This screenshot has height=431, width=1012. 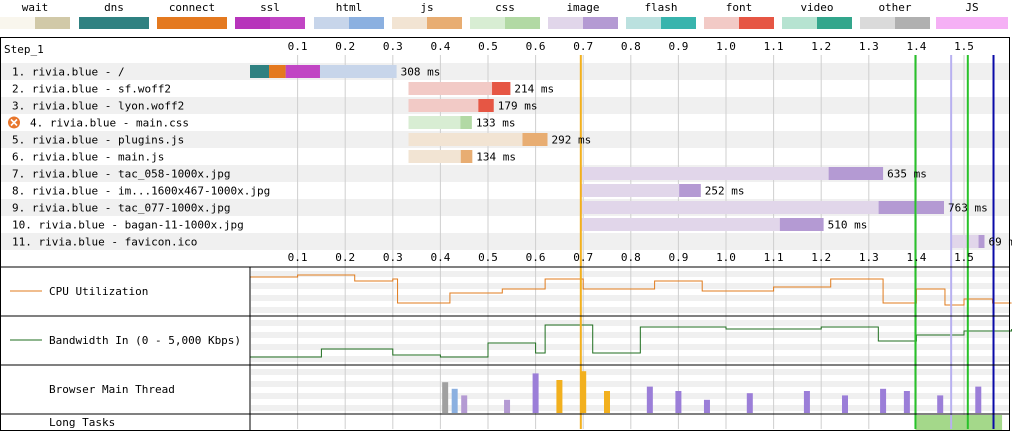 I want to click on legend-item: flash, so click(x=661, y=16).